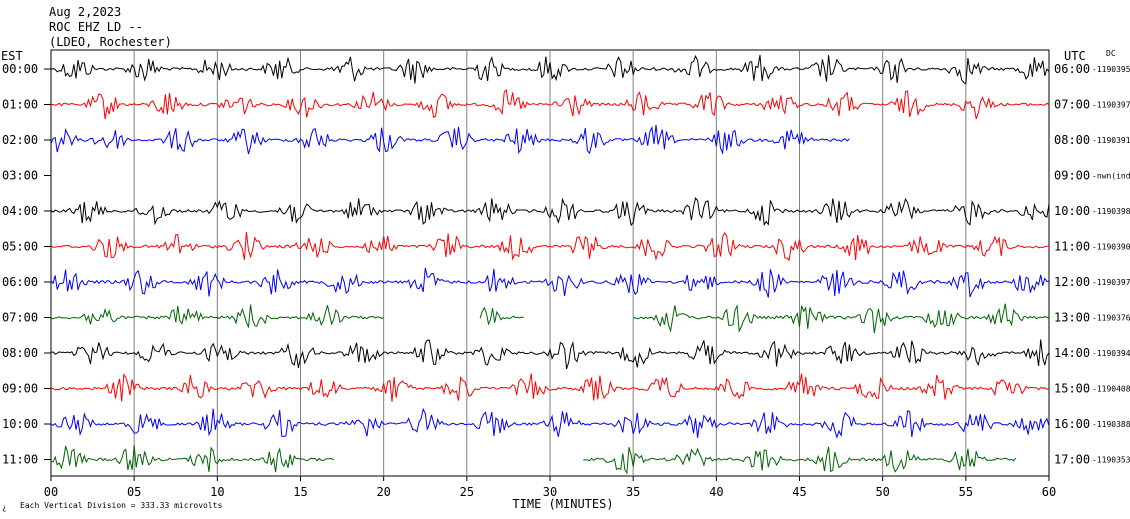 This screenshot has height=519, width=1130. What do you see at coordinates (550, 492) in the screenshot?
I see `x-tick-label: 30` at bounding box center [550, 492].